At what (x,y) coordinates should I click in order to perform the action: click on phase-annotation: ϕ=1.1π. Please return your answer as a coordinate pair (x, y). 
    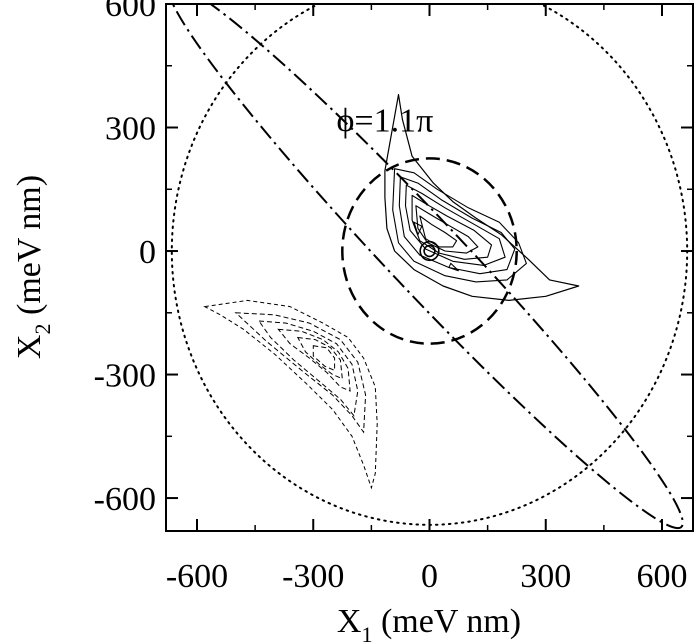
    Looking at the image, I should click on (385, 121).